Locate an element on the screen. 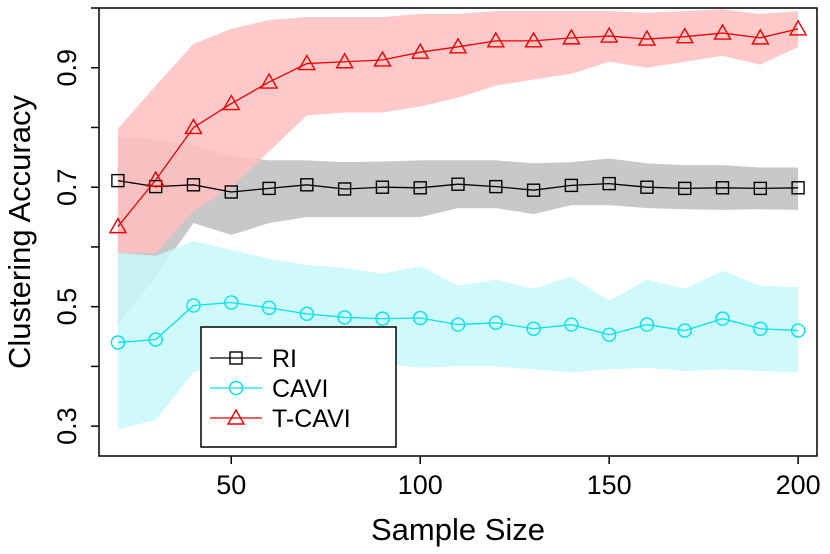 Image resolution: width=830 pixels, height=554 pixels. y-tick-label: 0.3 is located at coordinates (67, 426).